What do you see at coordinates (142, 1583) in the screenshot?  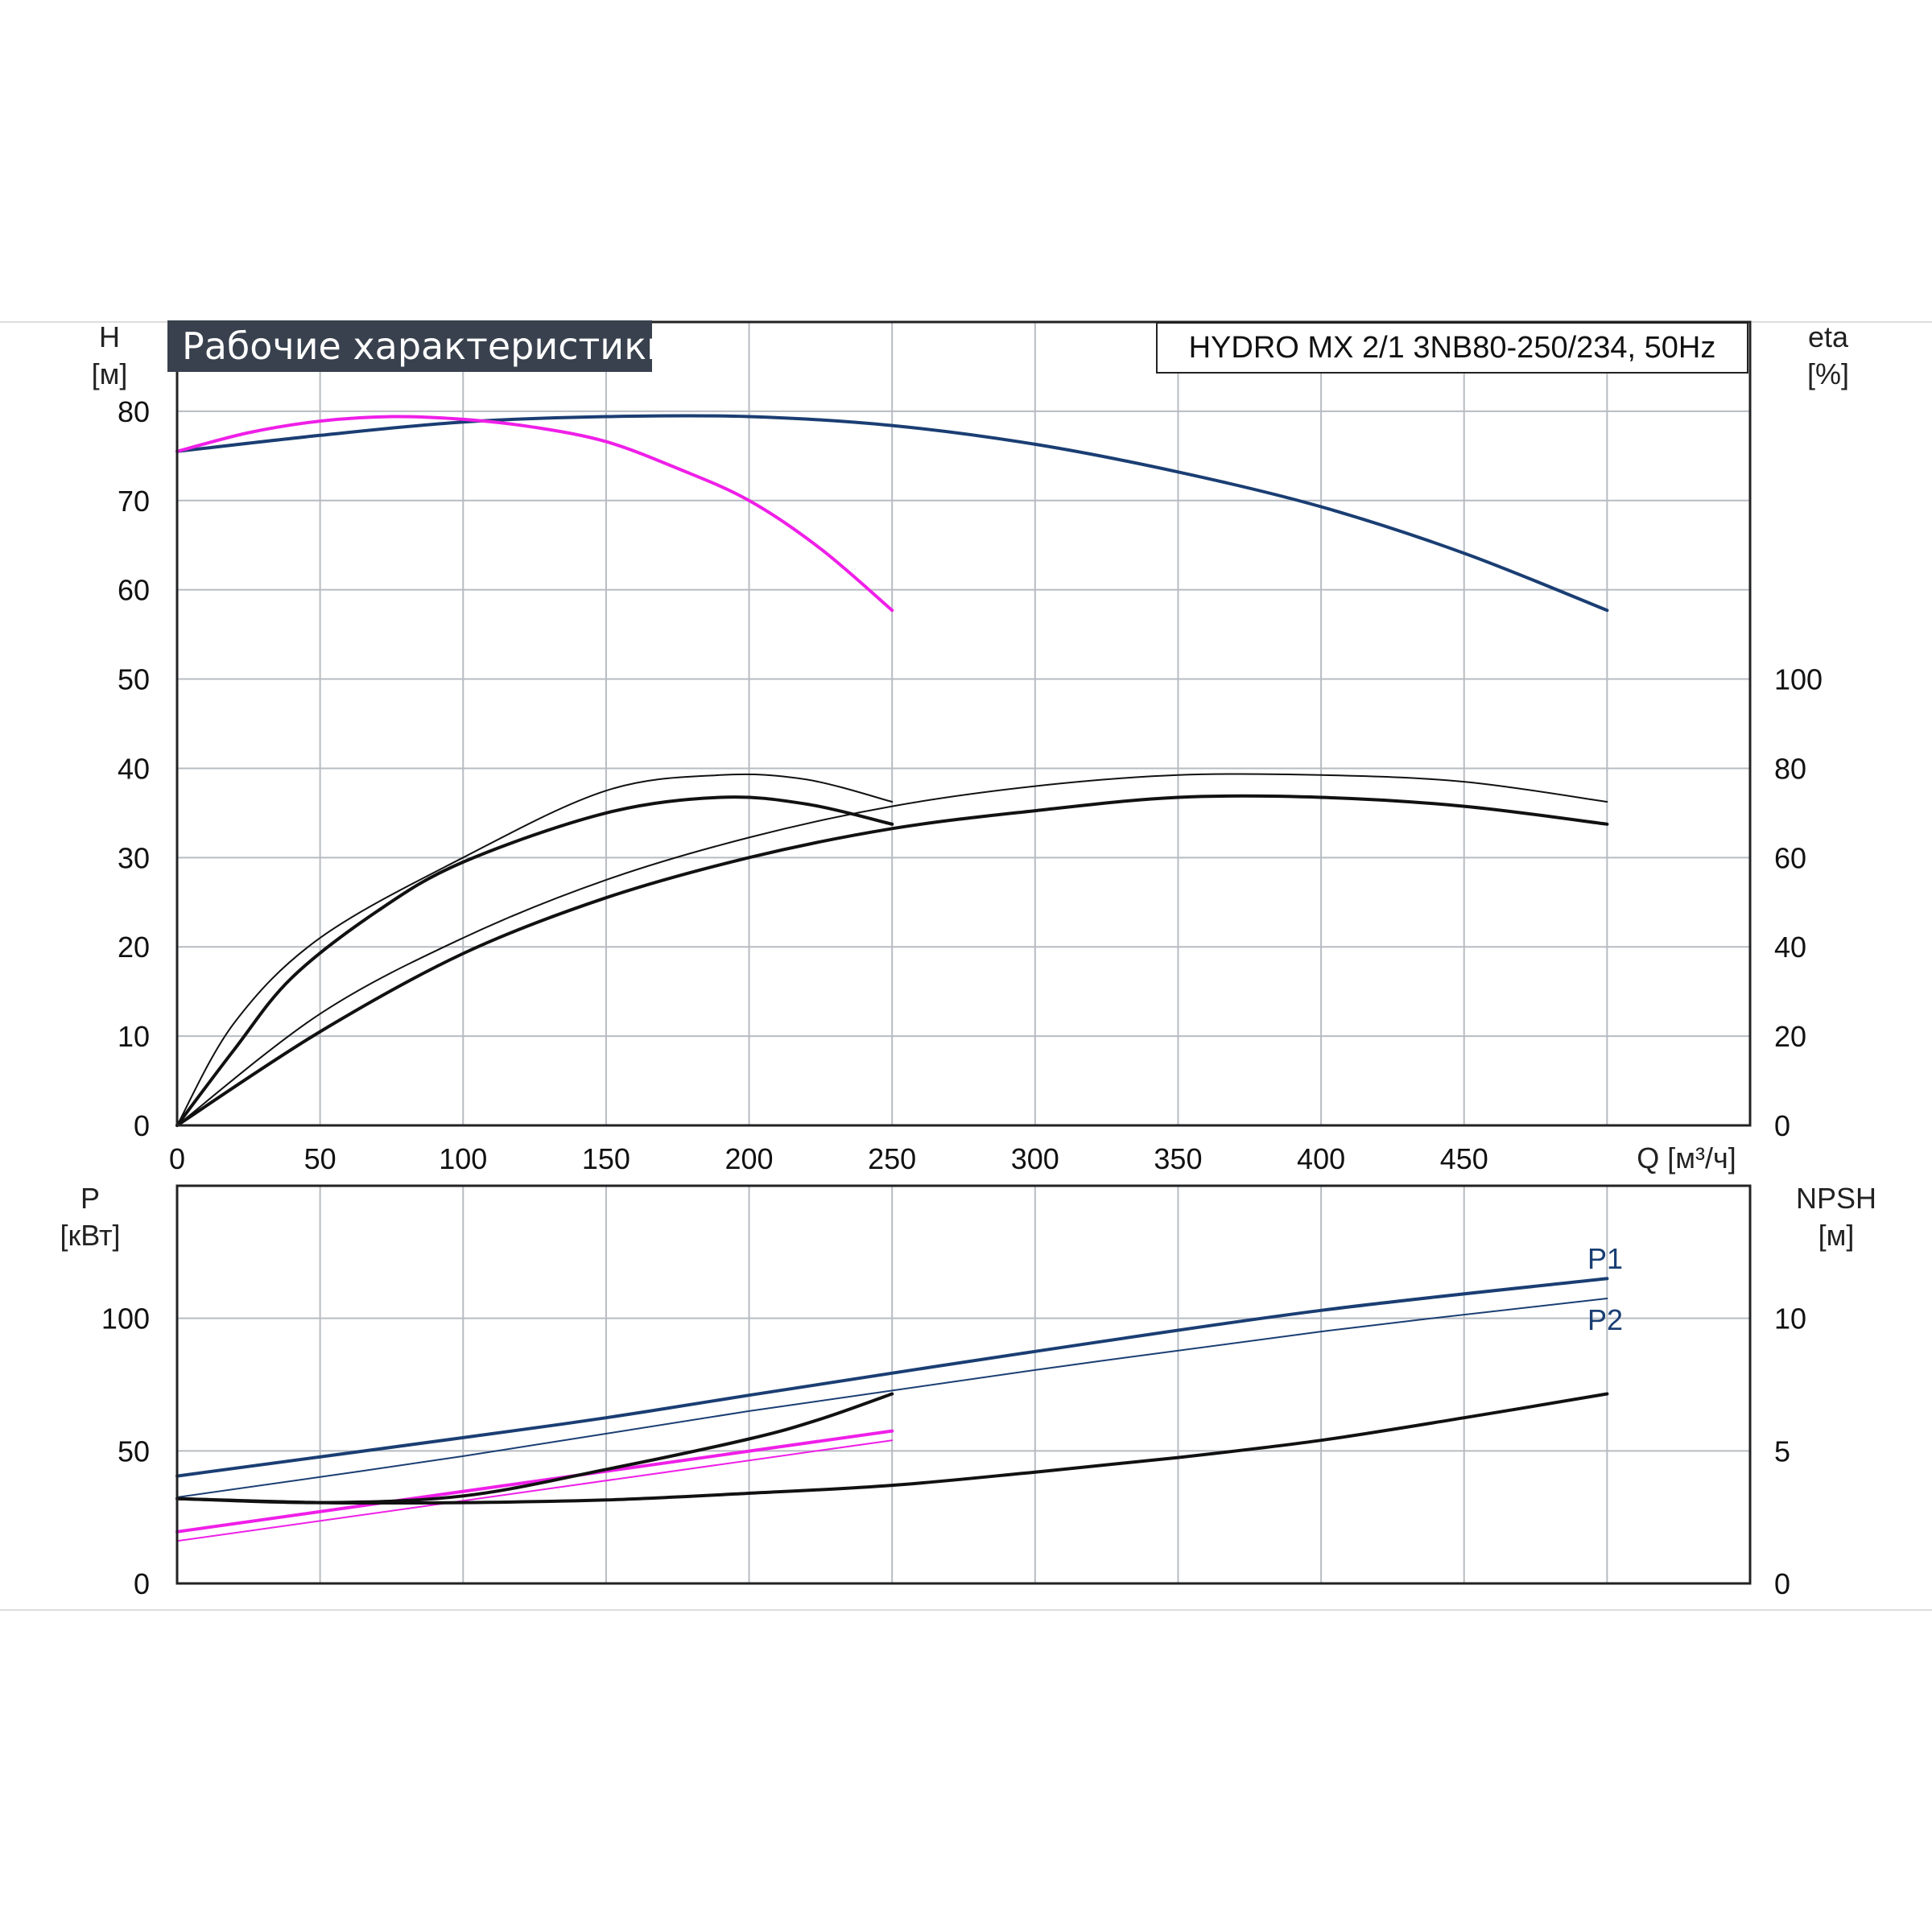 I see `p-tick-label: 0` at bounding box center [142, 1583].